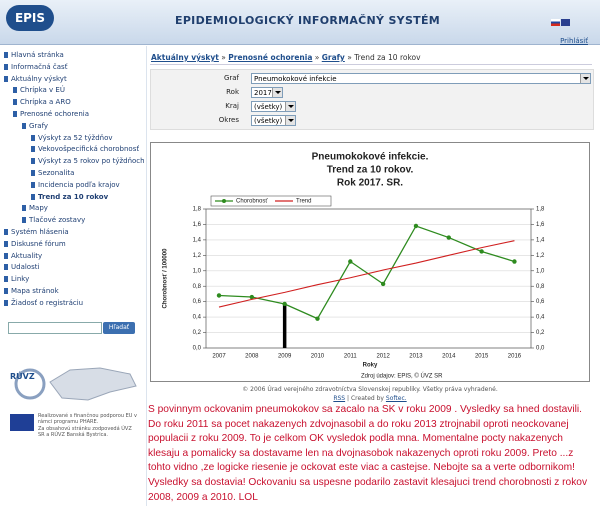  What do you see at coordinates (57, 220) in the screenshot?
I see `menu-label: Tlačové zostavy` at bounding box center [57, 220].